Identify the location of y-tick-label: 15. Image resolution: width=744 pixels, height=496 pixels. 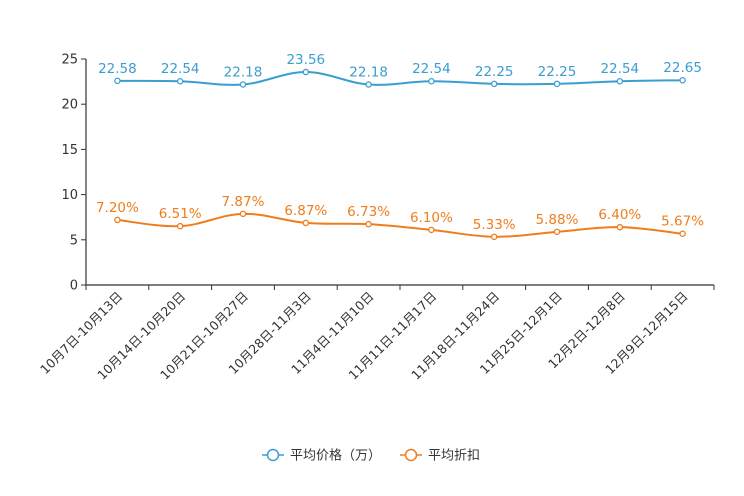
(69, 150).